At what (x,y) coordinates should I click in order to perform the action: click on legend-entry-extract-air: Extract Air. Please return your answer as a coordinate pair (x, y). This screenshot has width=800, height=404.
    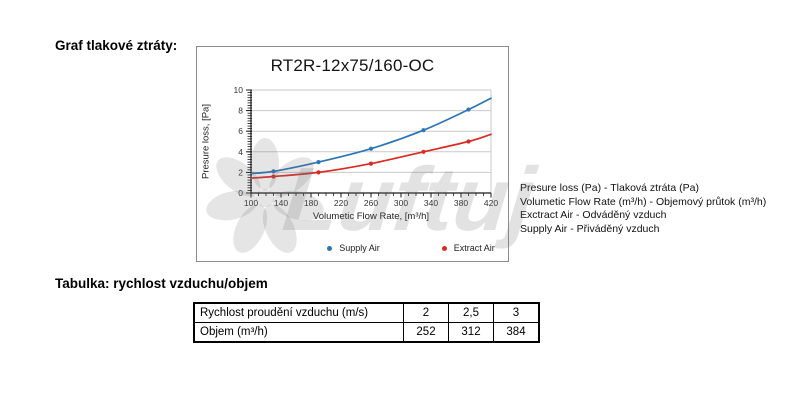
    Looking at the image, I should click on (468, 248).